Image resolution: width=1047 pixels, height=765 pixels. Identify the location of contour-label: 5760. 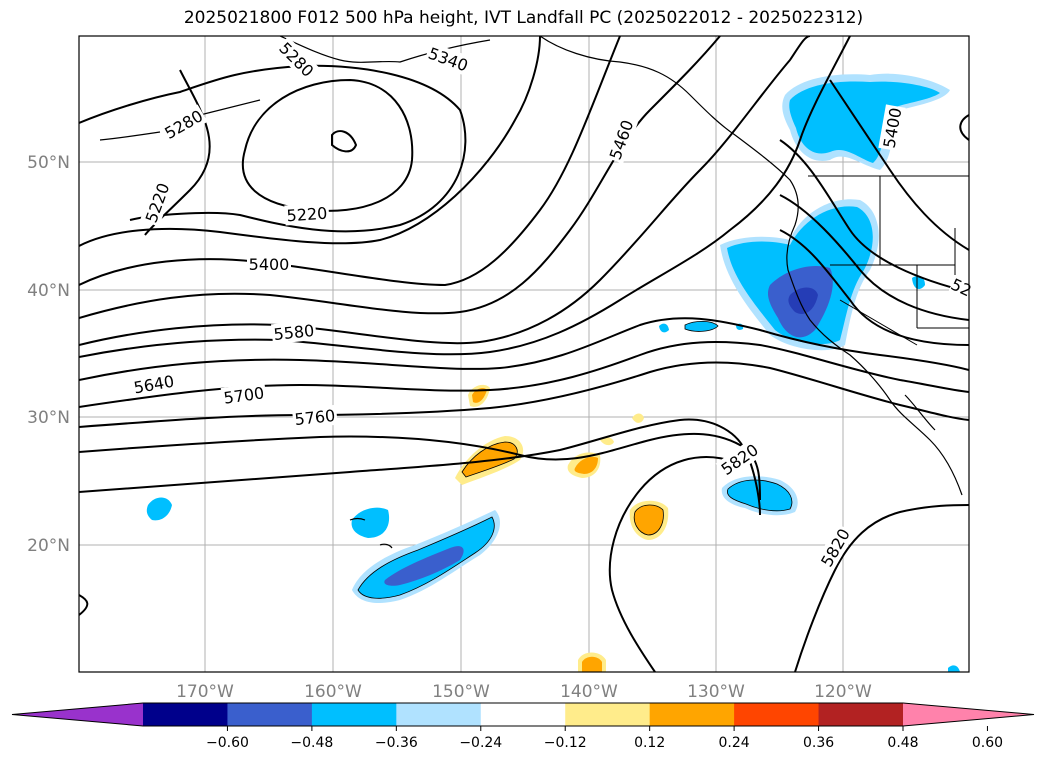
(315, 417).